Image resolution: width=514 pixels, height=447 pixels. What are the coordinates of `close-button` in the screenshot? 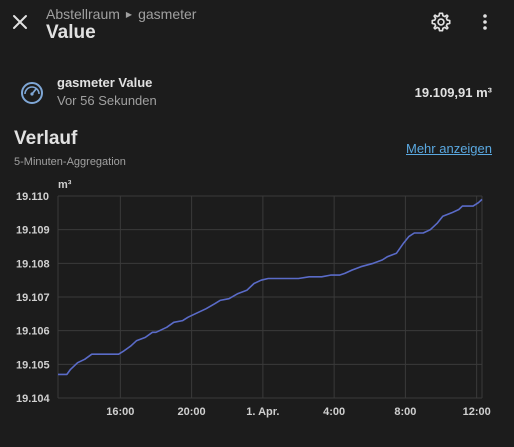 It's located at (20, 22).